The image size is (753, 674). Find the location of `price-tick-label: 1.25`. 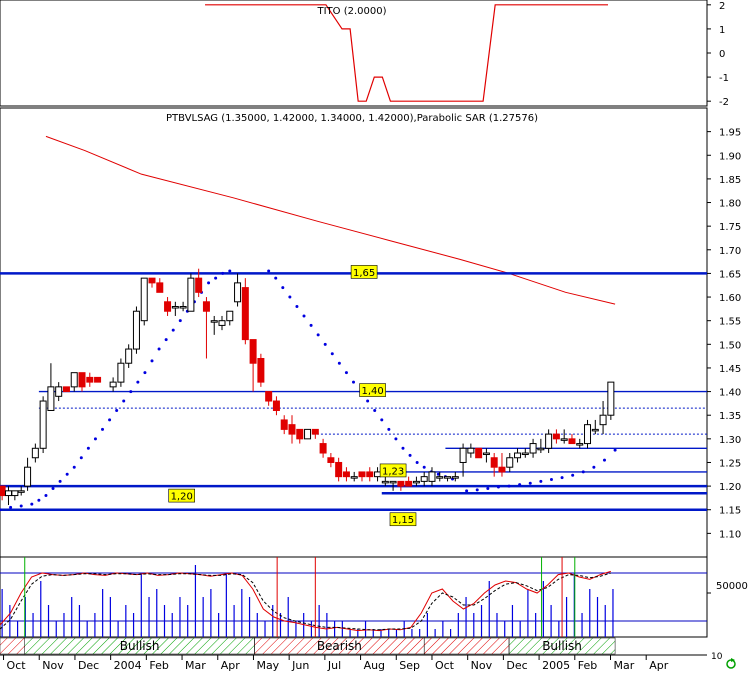

price-tick-label: 1.25 is located at coordinates (730, 463).